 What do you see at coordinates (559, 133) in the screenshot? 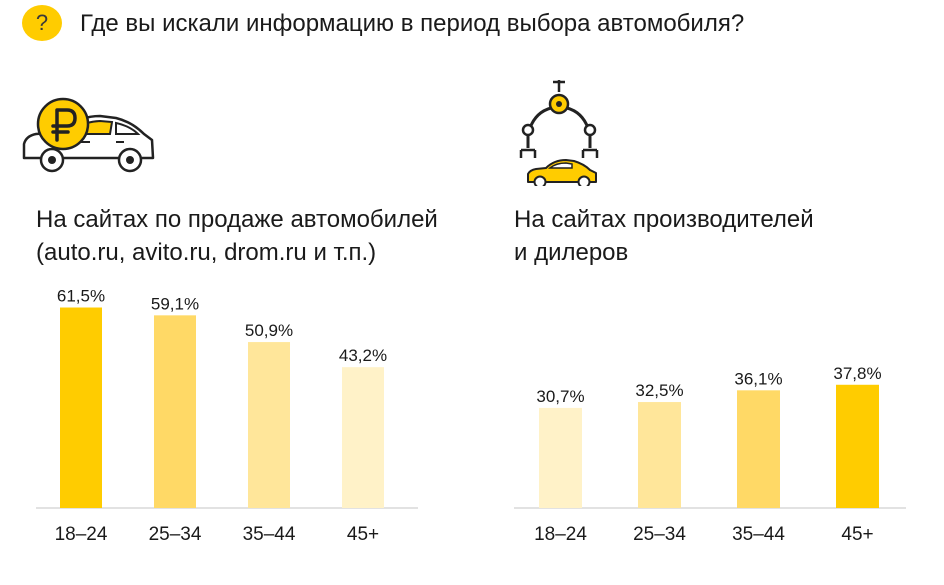
I see `robot-arm-car-icon` at bounding box center [559, 133].